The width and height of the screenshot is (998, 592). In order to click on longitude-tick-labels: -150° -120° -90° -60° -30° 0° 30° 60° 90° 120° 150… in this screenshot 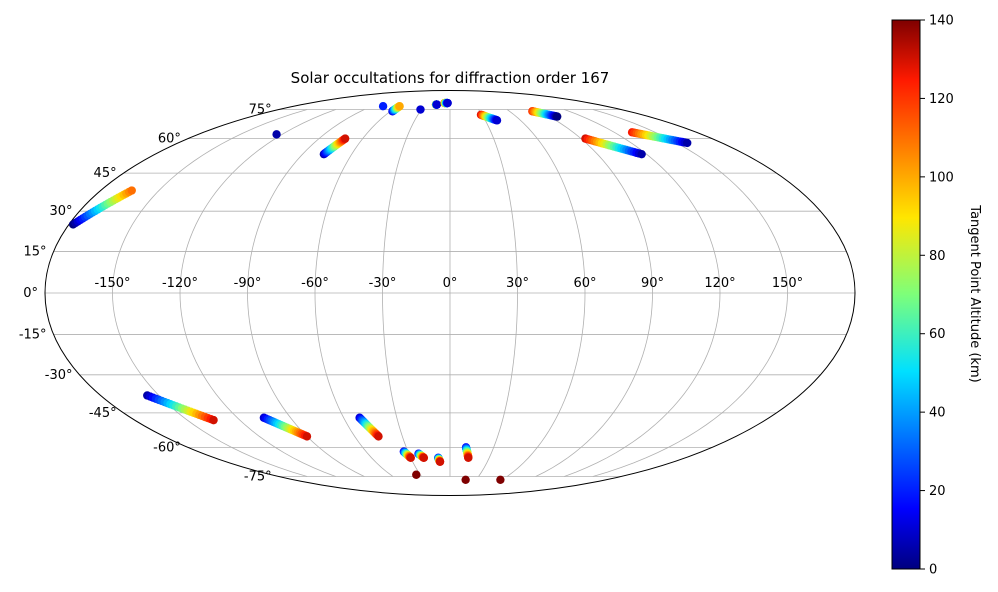, I will do `click(448, 283)`.